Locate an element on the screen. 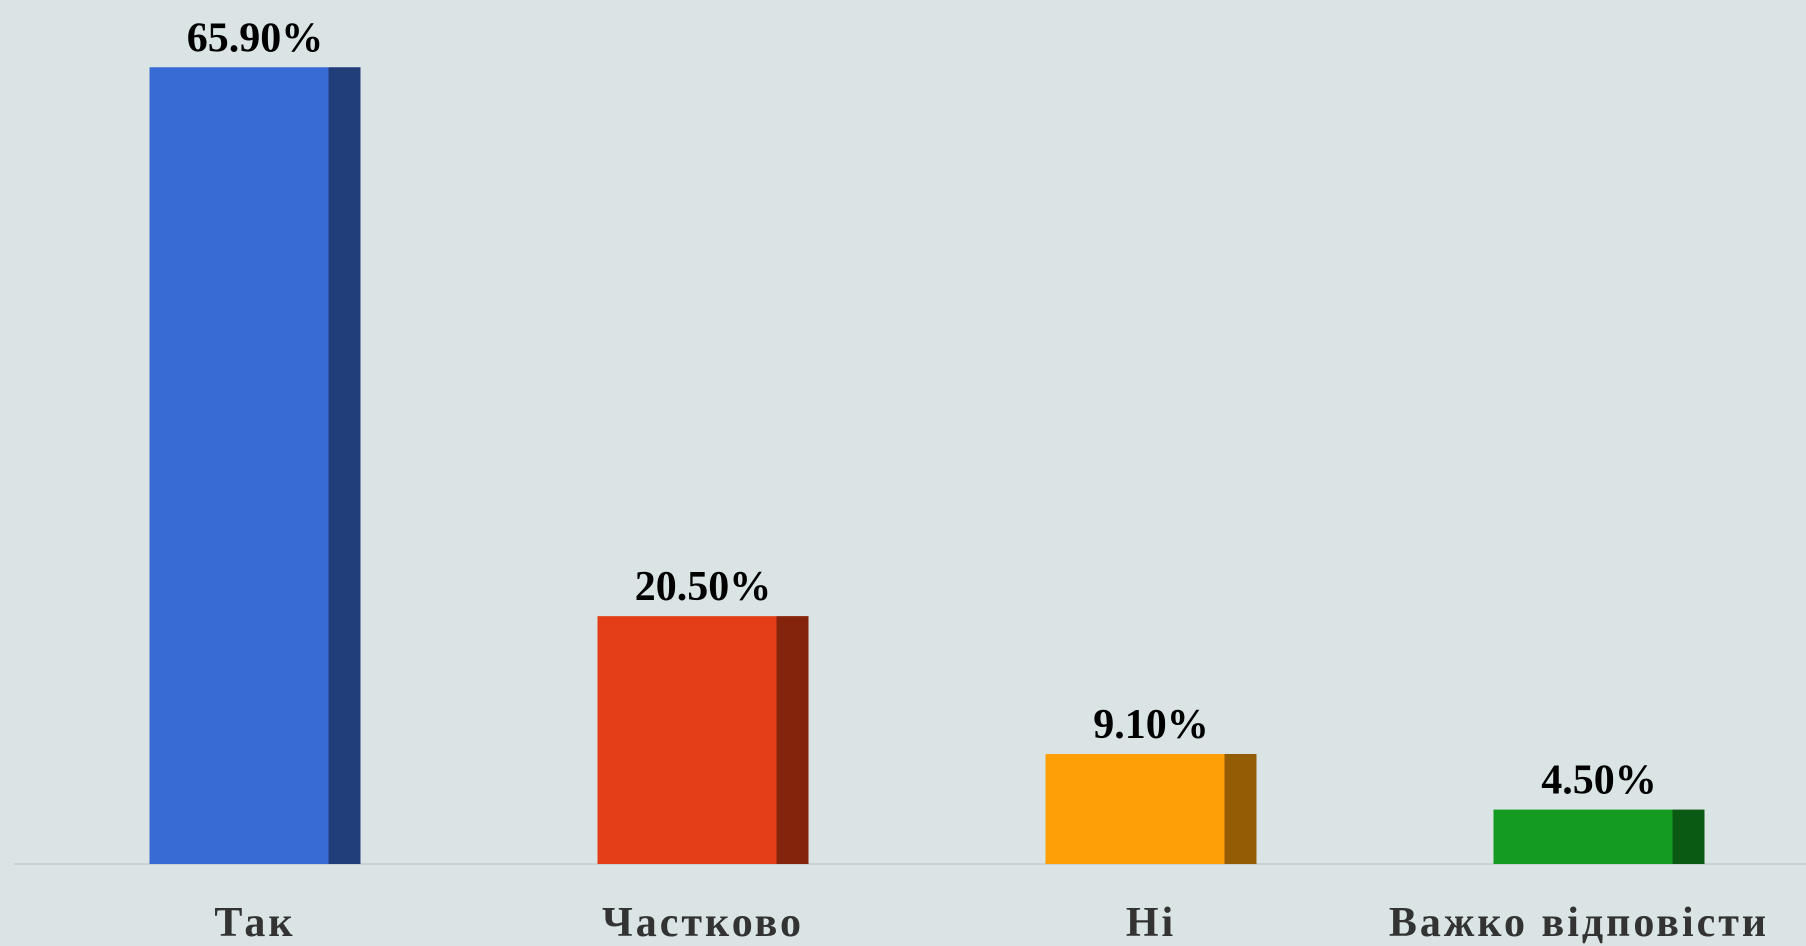 The width and height of the screenshot is (1806, 946). value-label: 9.10% is located at coordinates (1151, 725).